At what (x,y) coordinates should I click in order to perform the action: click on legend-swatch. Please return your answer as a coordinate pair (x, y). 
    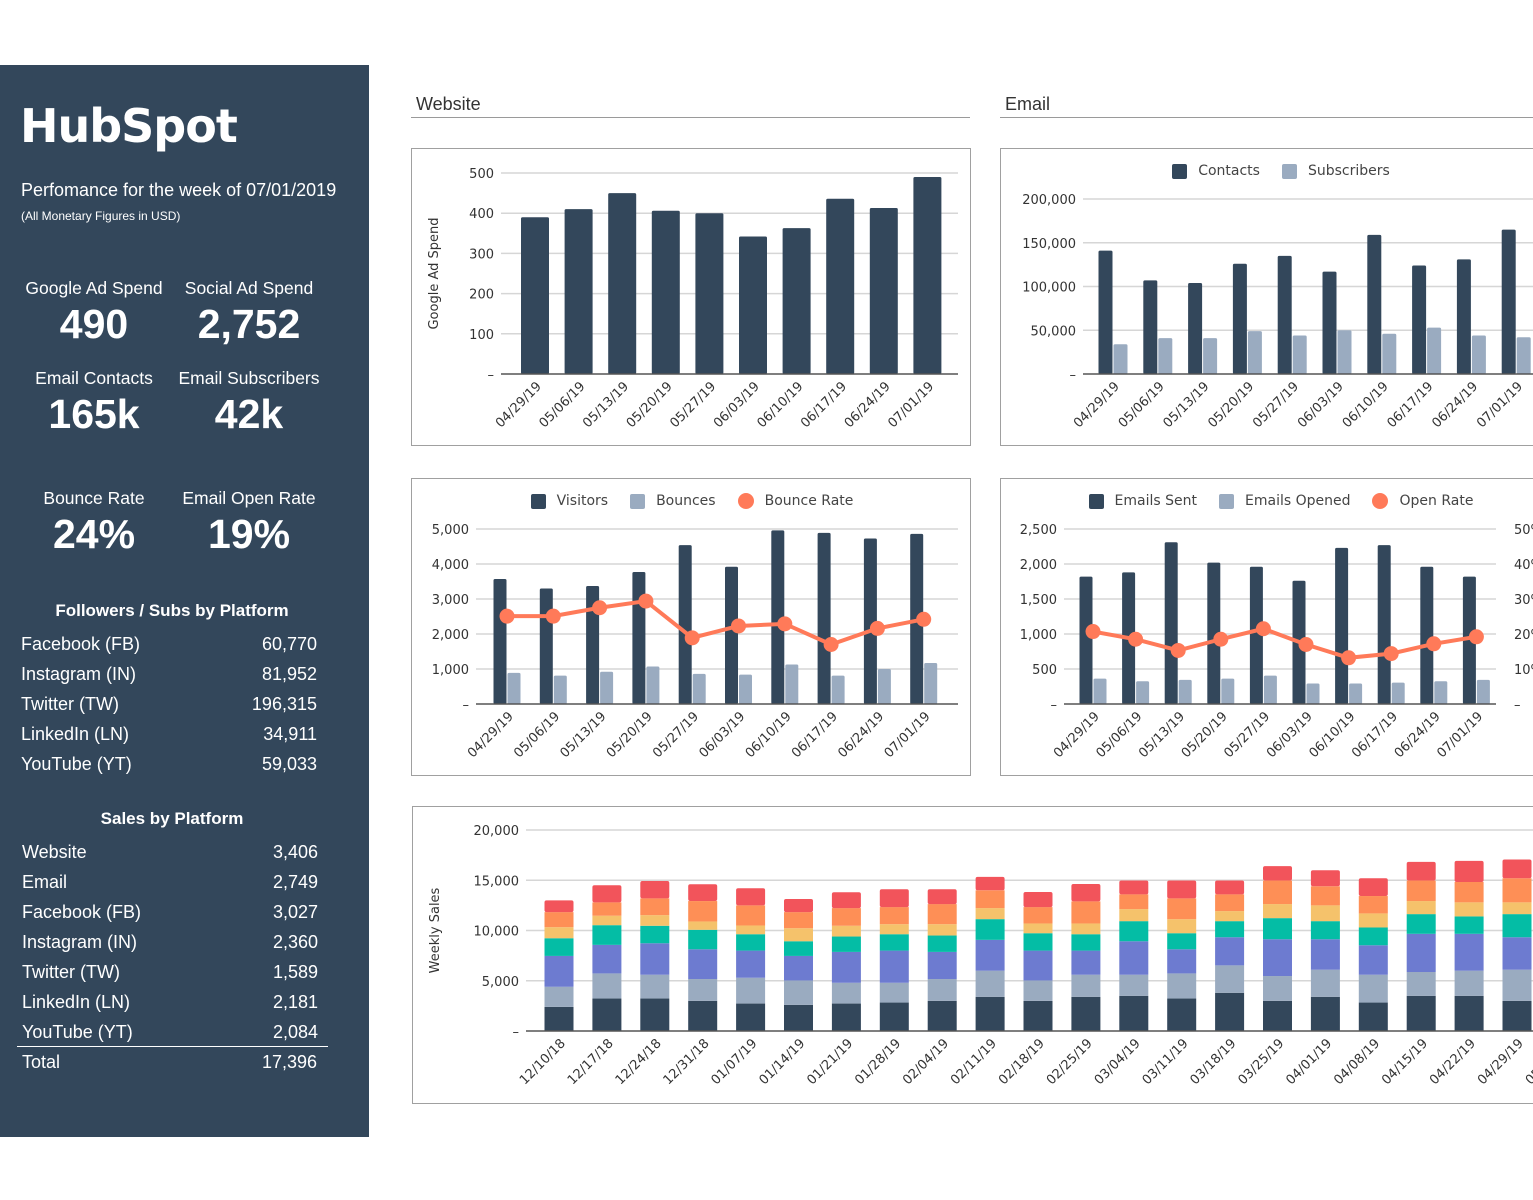
    Looking at the image, I should click on (638, 501).